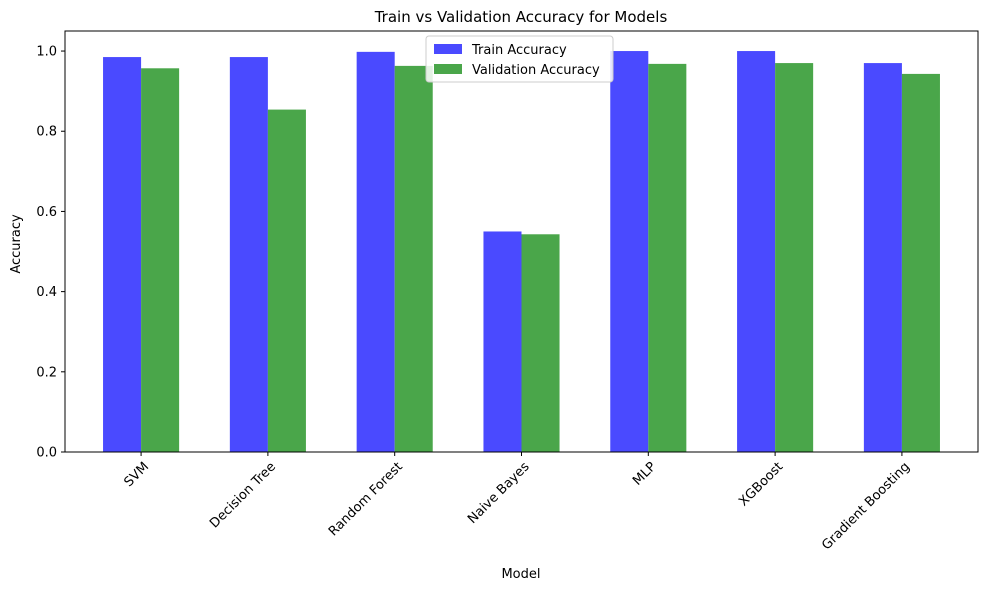  I want to click on chart-title: Train vs Validation Accuracy for Models, so click(521, 17).